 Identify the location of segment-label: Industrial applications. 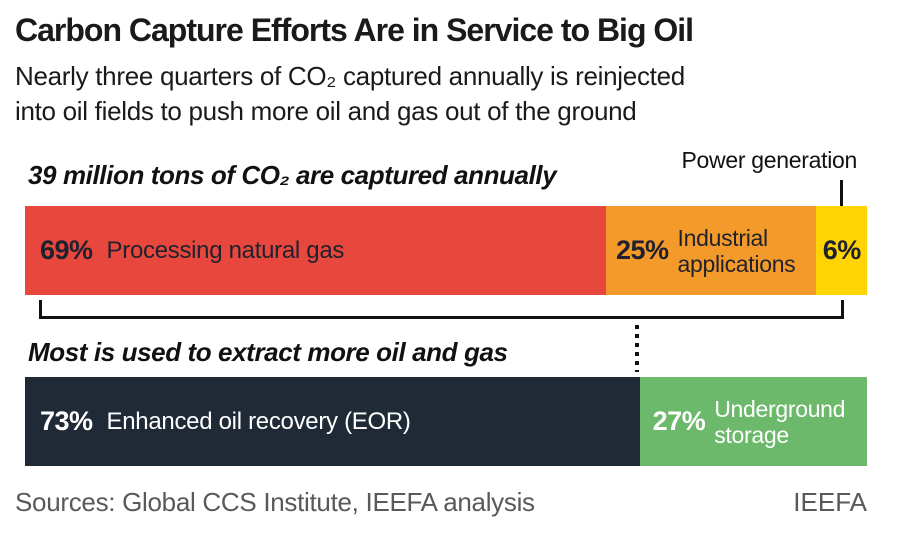
(737, 251).